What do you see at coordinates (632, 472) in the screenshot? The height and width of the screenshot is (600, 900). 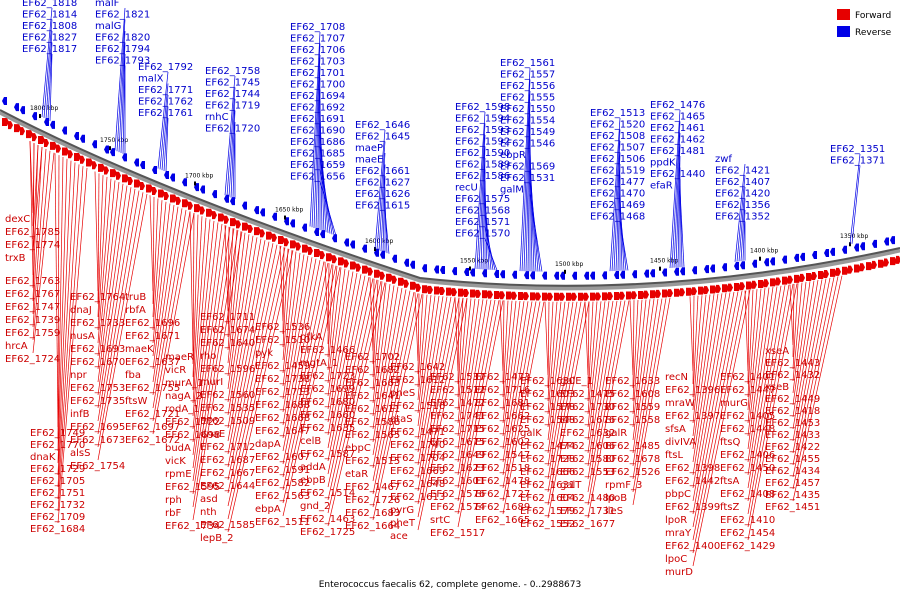 I see `forward-gene-label: EF62_1526` at bounding box center [632, 472].